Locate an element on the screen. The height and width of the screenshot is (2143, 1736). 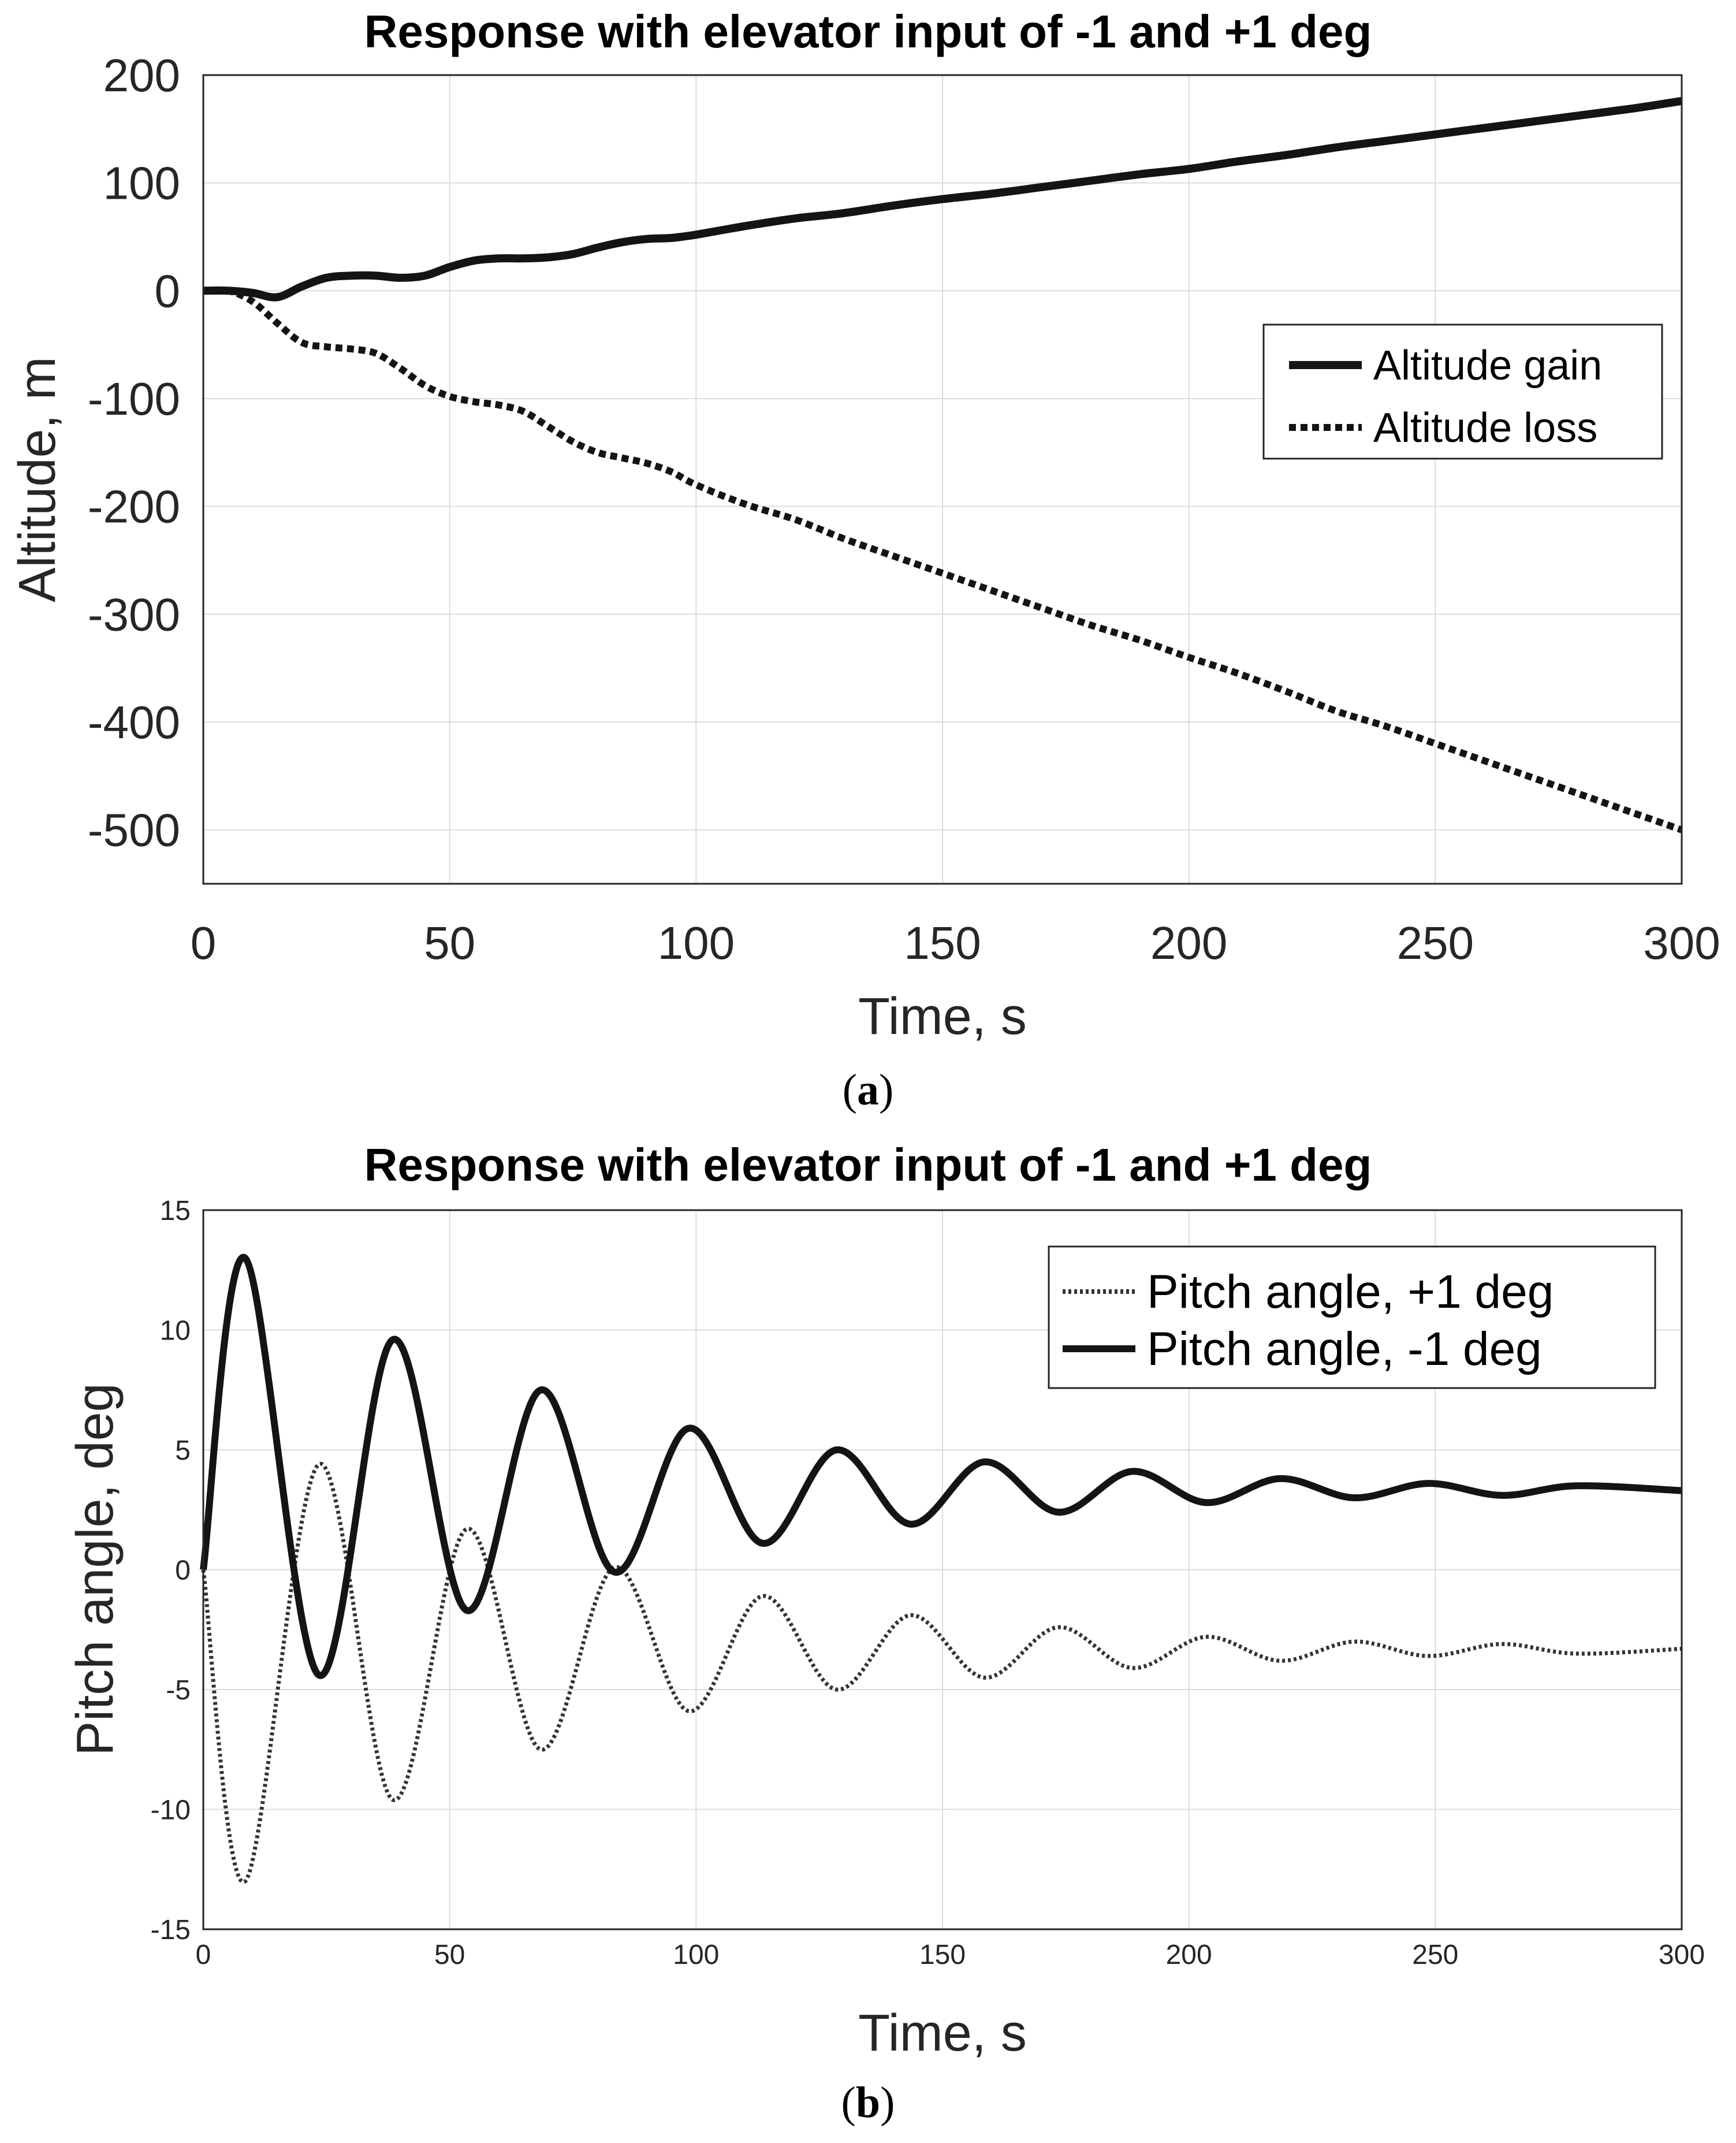
chart-b-x-tick-label: 300 is located at coordinates (1682, 1955).